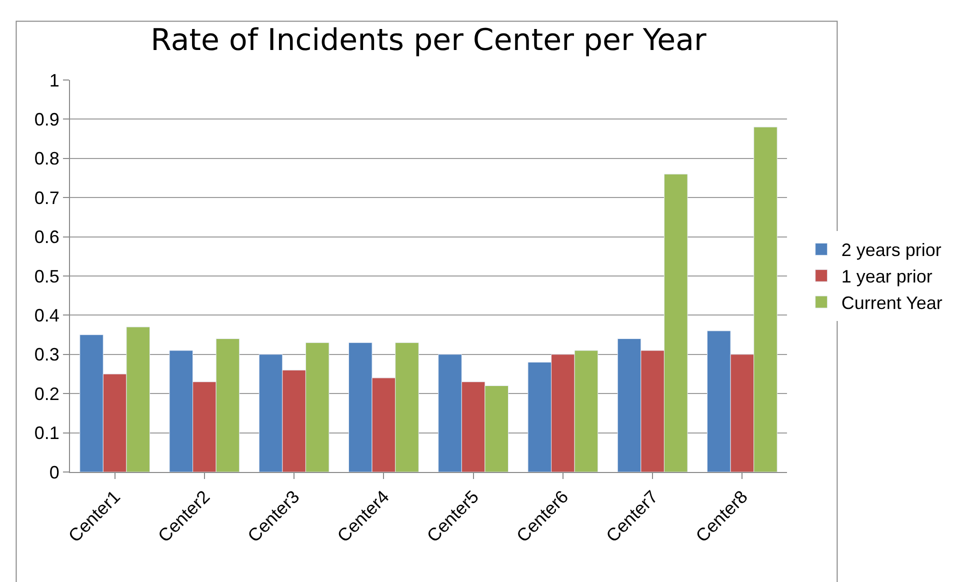 This screenshot has height=582, width=960. What do you see at coordinates (47, 120) in the screenshot?
I see `y-tick-label: 0.9` at bounding box center [47, 120].